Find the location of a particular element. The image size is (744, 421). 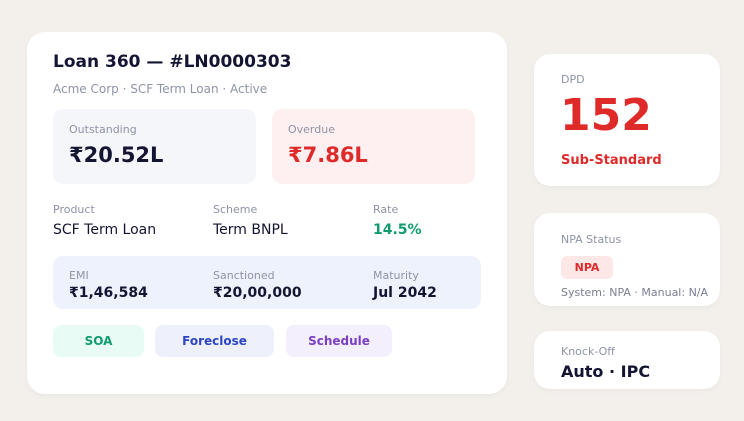

knock-off-card: Knock-Off Auto · IPC is located at coordinates (627, 360).